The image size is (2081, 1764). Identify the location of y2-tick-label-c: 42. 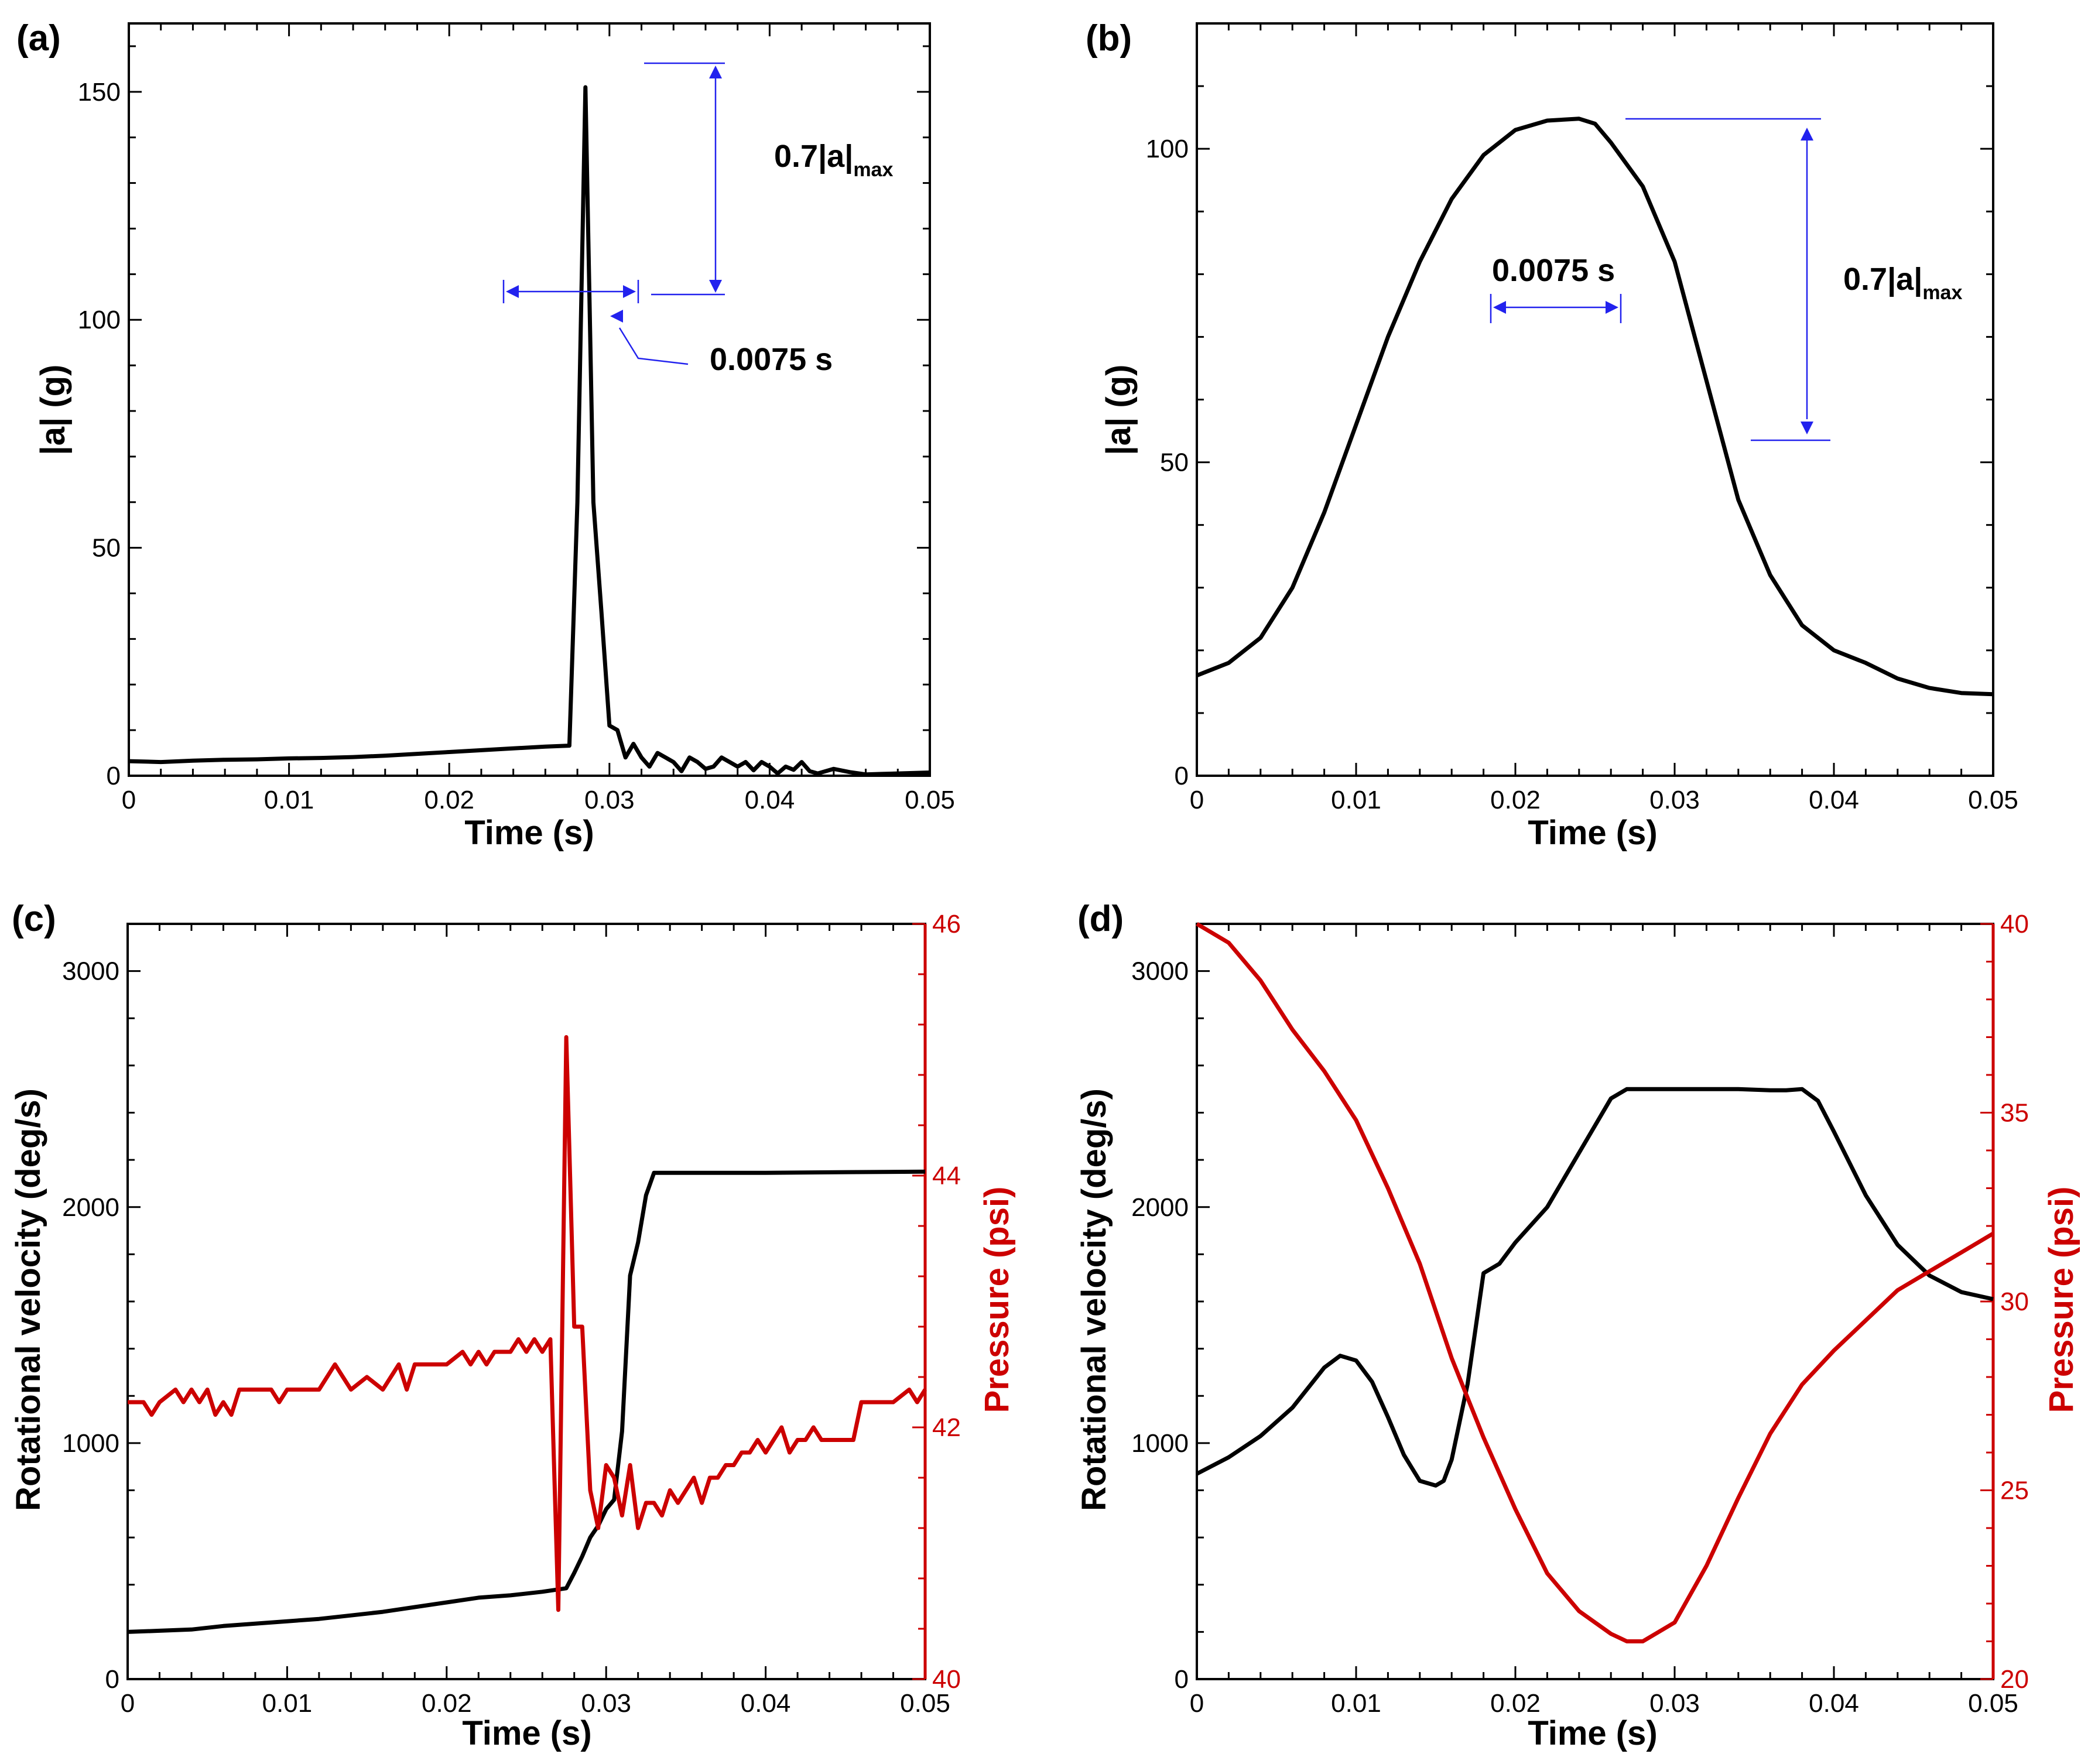
(946, 1427).